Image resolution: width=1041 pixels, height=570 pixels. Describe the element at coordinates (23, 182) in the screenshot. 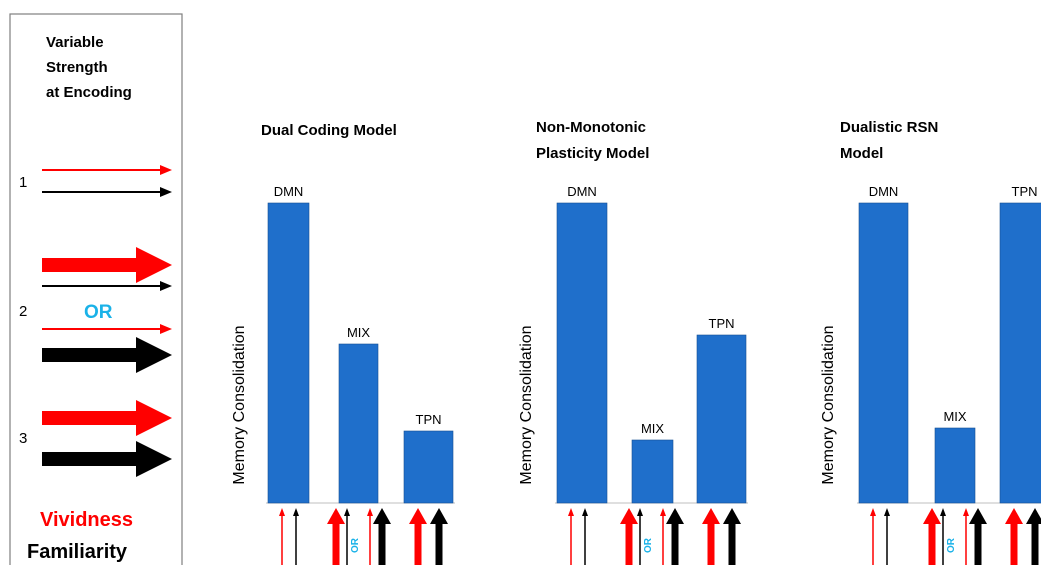

I see `legend-row-number-1: 1` at that location.